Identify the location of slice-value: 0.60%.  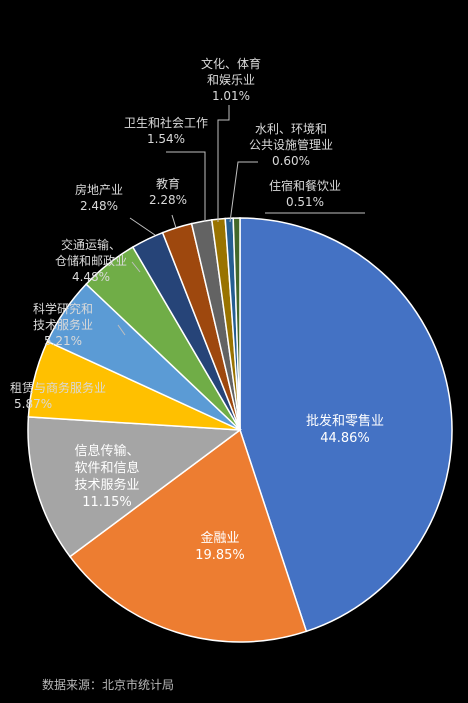
(291, 161).